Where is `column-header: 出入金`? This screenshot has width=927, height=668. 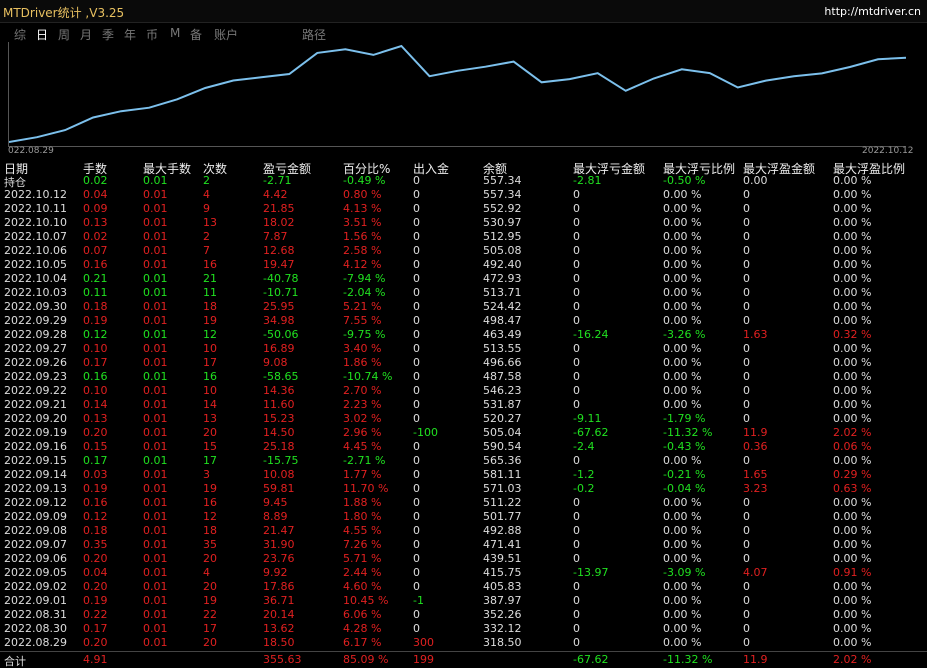 column-header: 出入金 is located at coordinates (431, 169).